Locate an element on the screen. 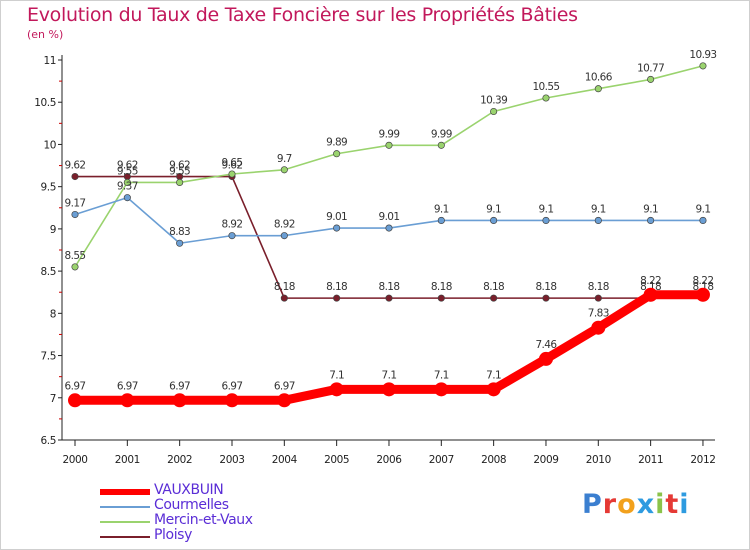 The image size is (750, 550). x-tick-label: 2001 is located at coordinates (127, 460).